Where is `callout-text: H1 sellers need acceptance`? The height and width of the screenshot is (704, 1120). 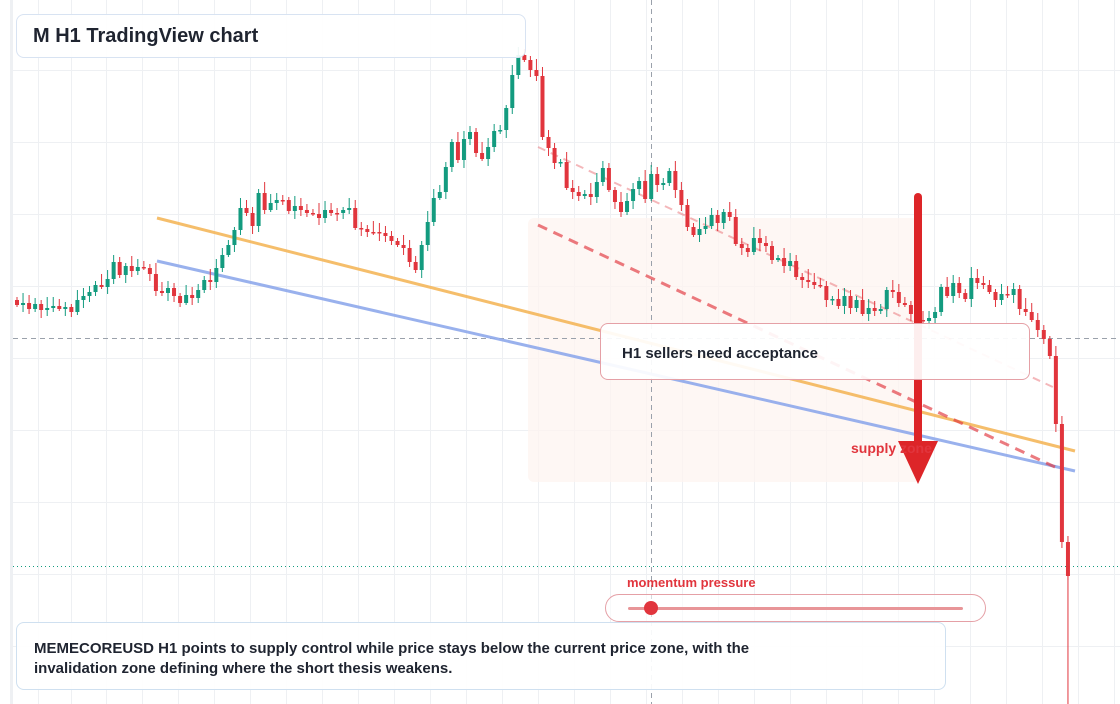
callout-text: H1 sellers need acceptance is located at coordinates (720, 353).